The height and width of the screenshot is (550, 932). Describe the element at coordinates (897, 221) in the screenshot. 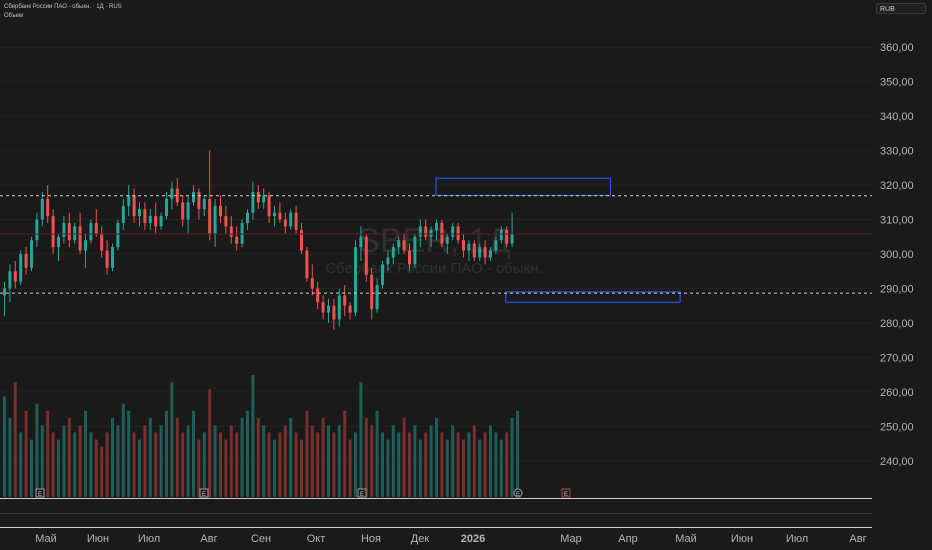

I see `y-tick-label: 310,00` at that location.